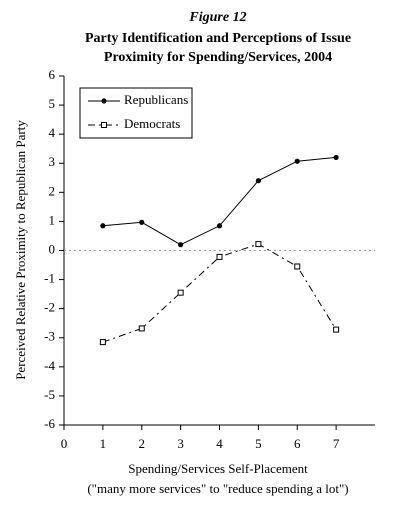 The height and width of the screenshot is (515, 400). What do you see at coordinates (64, 443) in the screenshot?
I see `x-tick-label: 0` at bounding box center [64, 443].